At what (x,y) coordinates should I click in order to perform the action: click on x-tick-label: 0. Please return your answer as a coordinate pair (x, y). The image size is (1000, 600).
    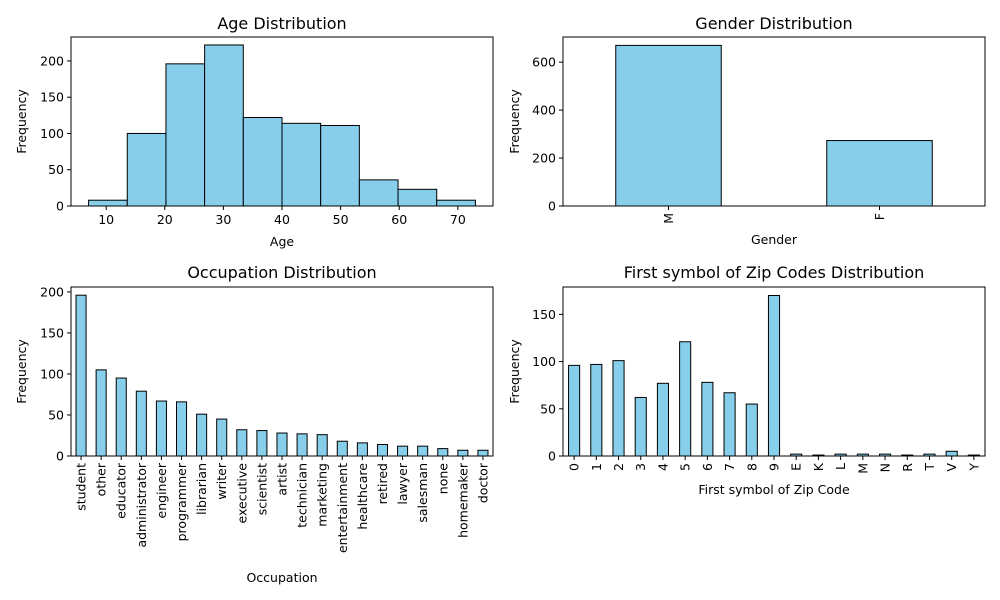
    Looking at the image, I should click on (574, 467).